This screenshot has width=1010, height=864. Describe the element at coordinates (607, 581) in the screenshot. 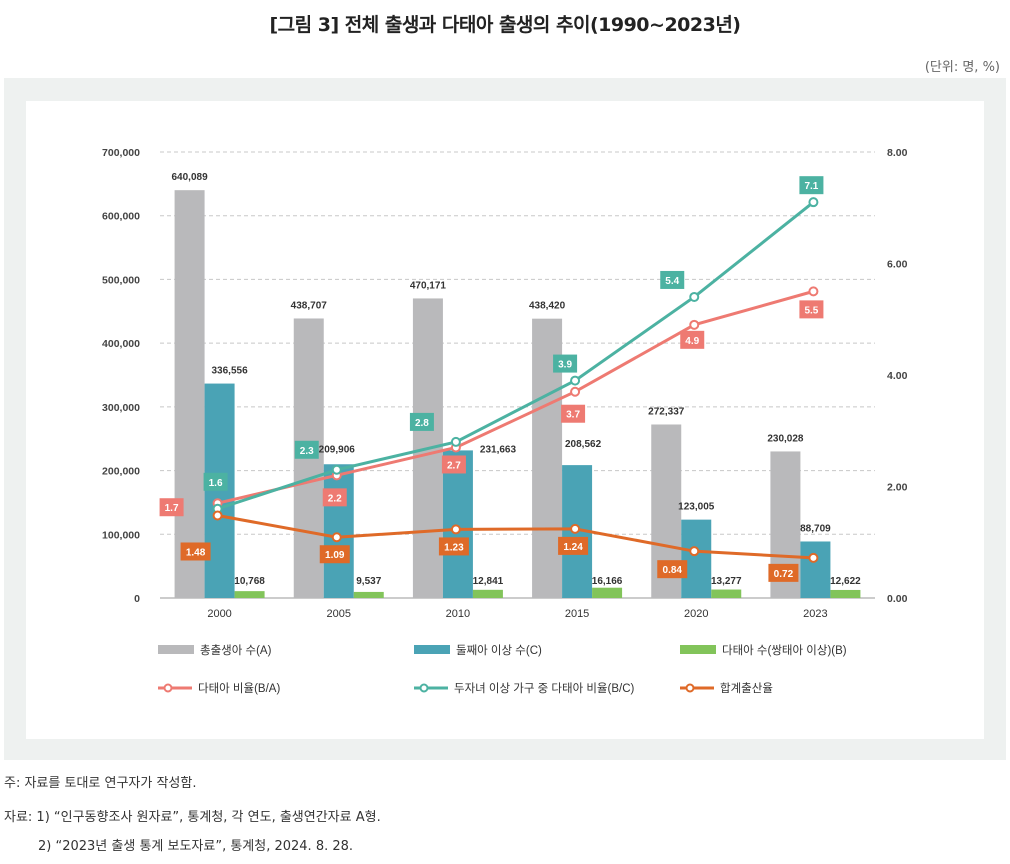

I see `bar-value-label: 16,166` at that location.